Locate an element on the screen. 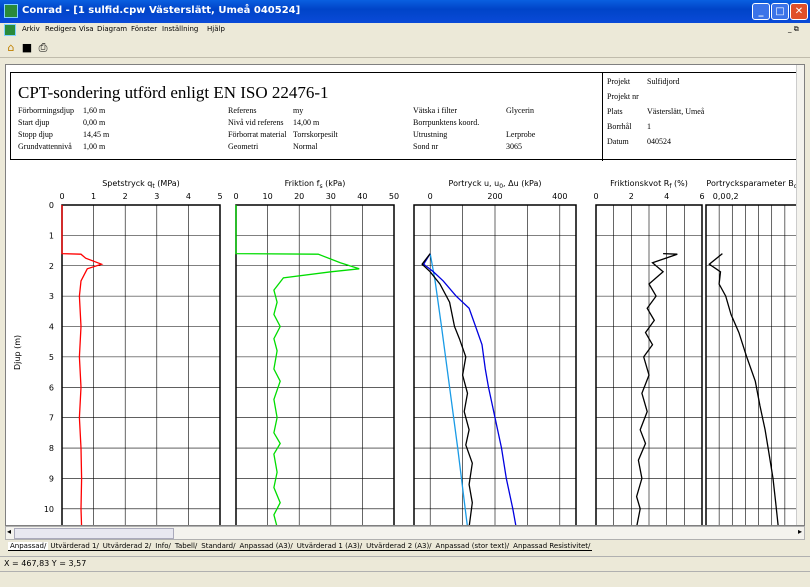 The image size is (810, 587). info-col3-label: Vätska i filter is located at coordinates (435, 110).